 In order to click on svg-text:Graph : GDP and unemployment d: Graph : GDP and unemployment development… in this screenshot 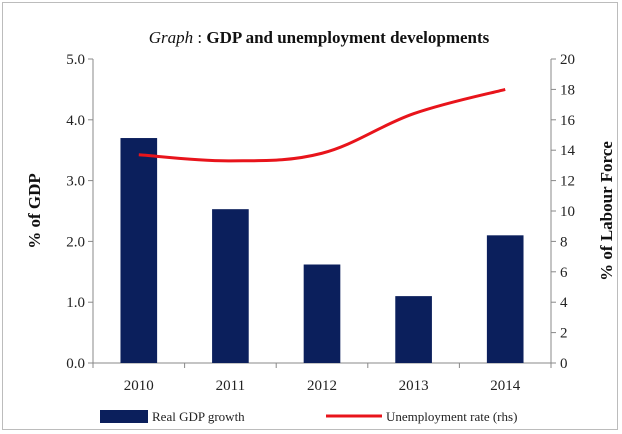, I will do `click(319, 37)`.